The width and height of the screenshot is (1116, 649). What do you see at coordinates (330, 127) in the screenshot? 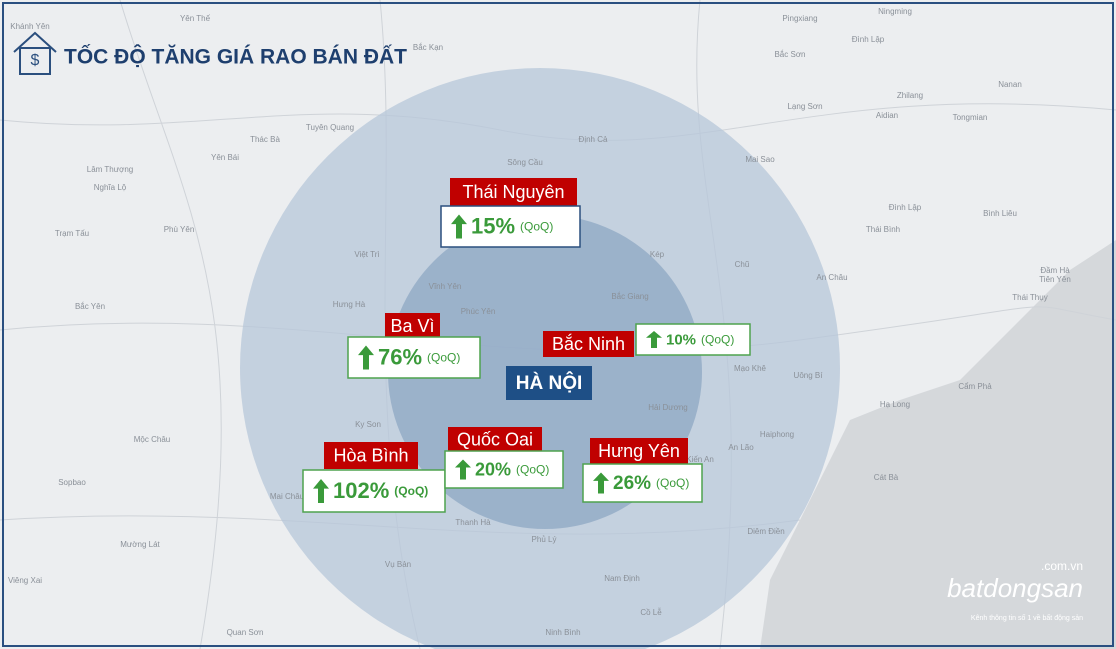
I see `place-label: Tuyên Quang` at bounding box center [330, 127].